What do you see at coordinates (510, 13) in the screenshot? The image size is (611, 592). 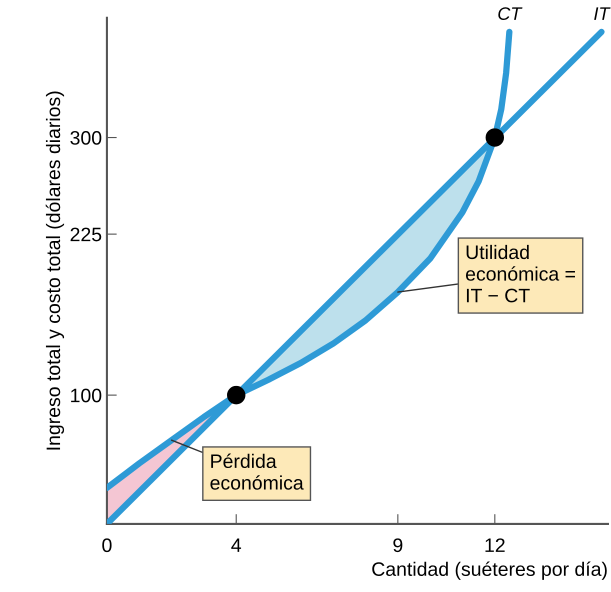 I see `series-label: CT` at bounding box center [510, 13].